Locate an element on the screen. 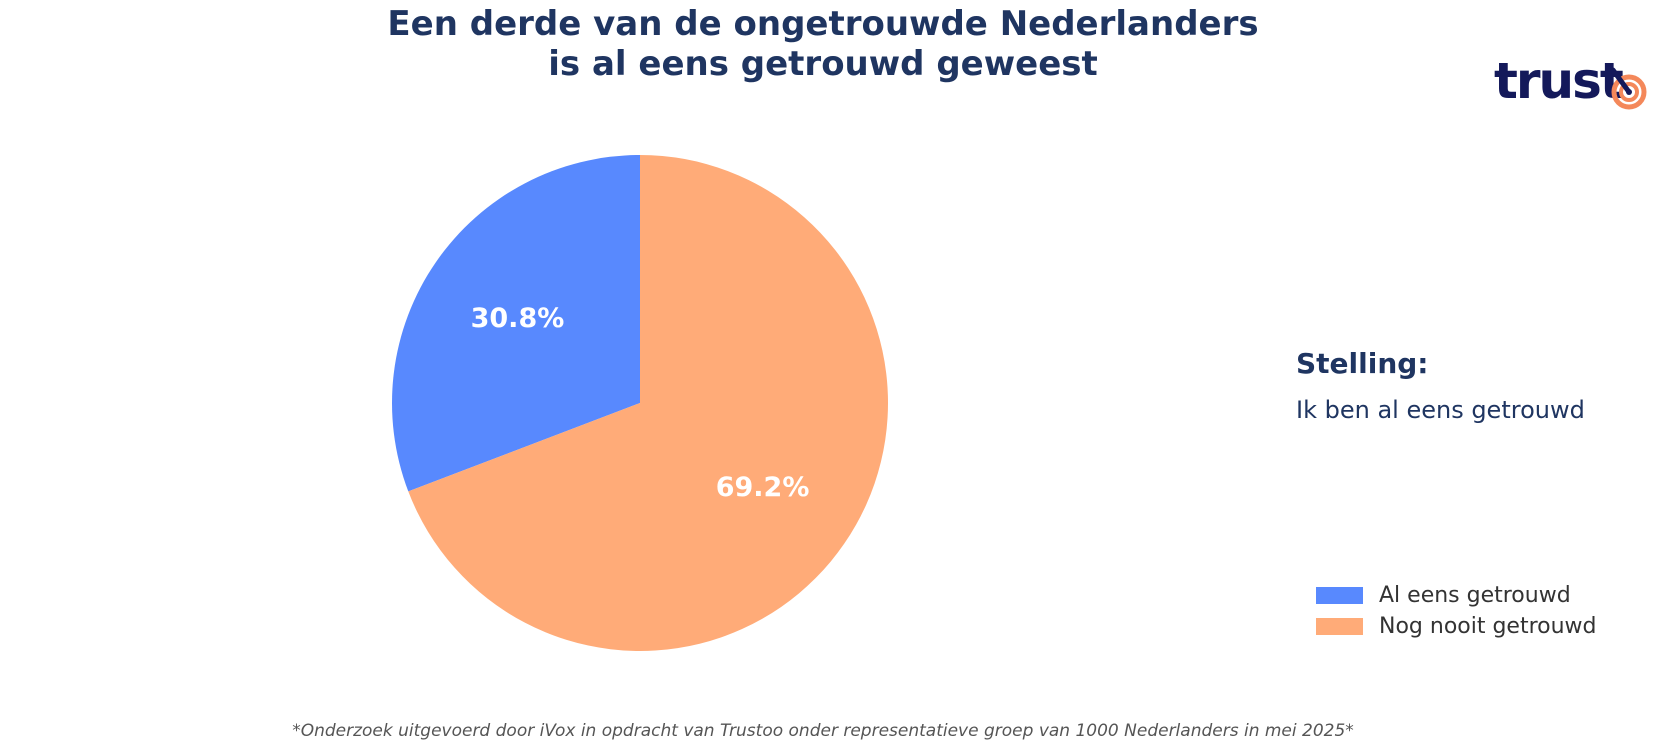 Image resolution: width=1676 pixels, height=749 pixels. statement-heading: Stelling: is located at coordinates (1362, 363).